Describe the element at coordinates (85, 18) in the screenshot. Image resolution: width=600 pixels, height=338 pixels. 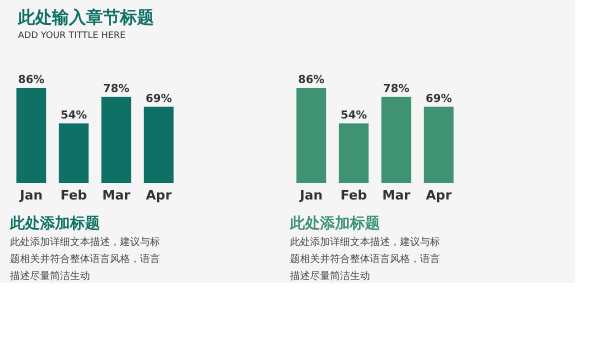
I see `text: 此处输入章节标题` at that location.